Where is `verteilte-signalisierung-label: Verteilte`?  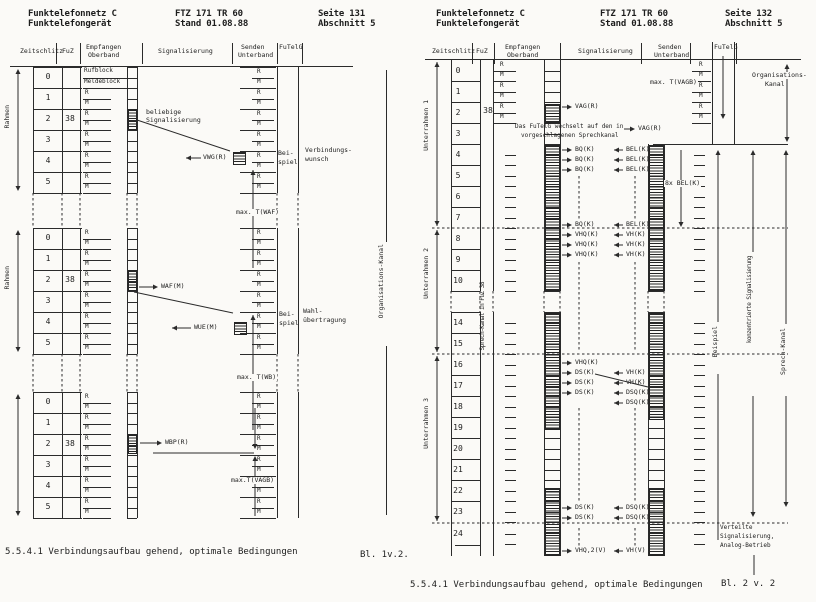
verteilte-signalisierung-label: Verteilte is located at coordinates (736, 527).